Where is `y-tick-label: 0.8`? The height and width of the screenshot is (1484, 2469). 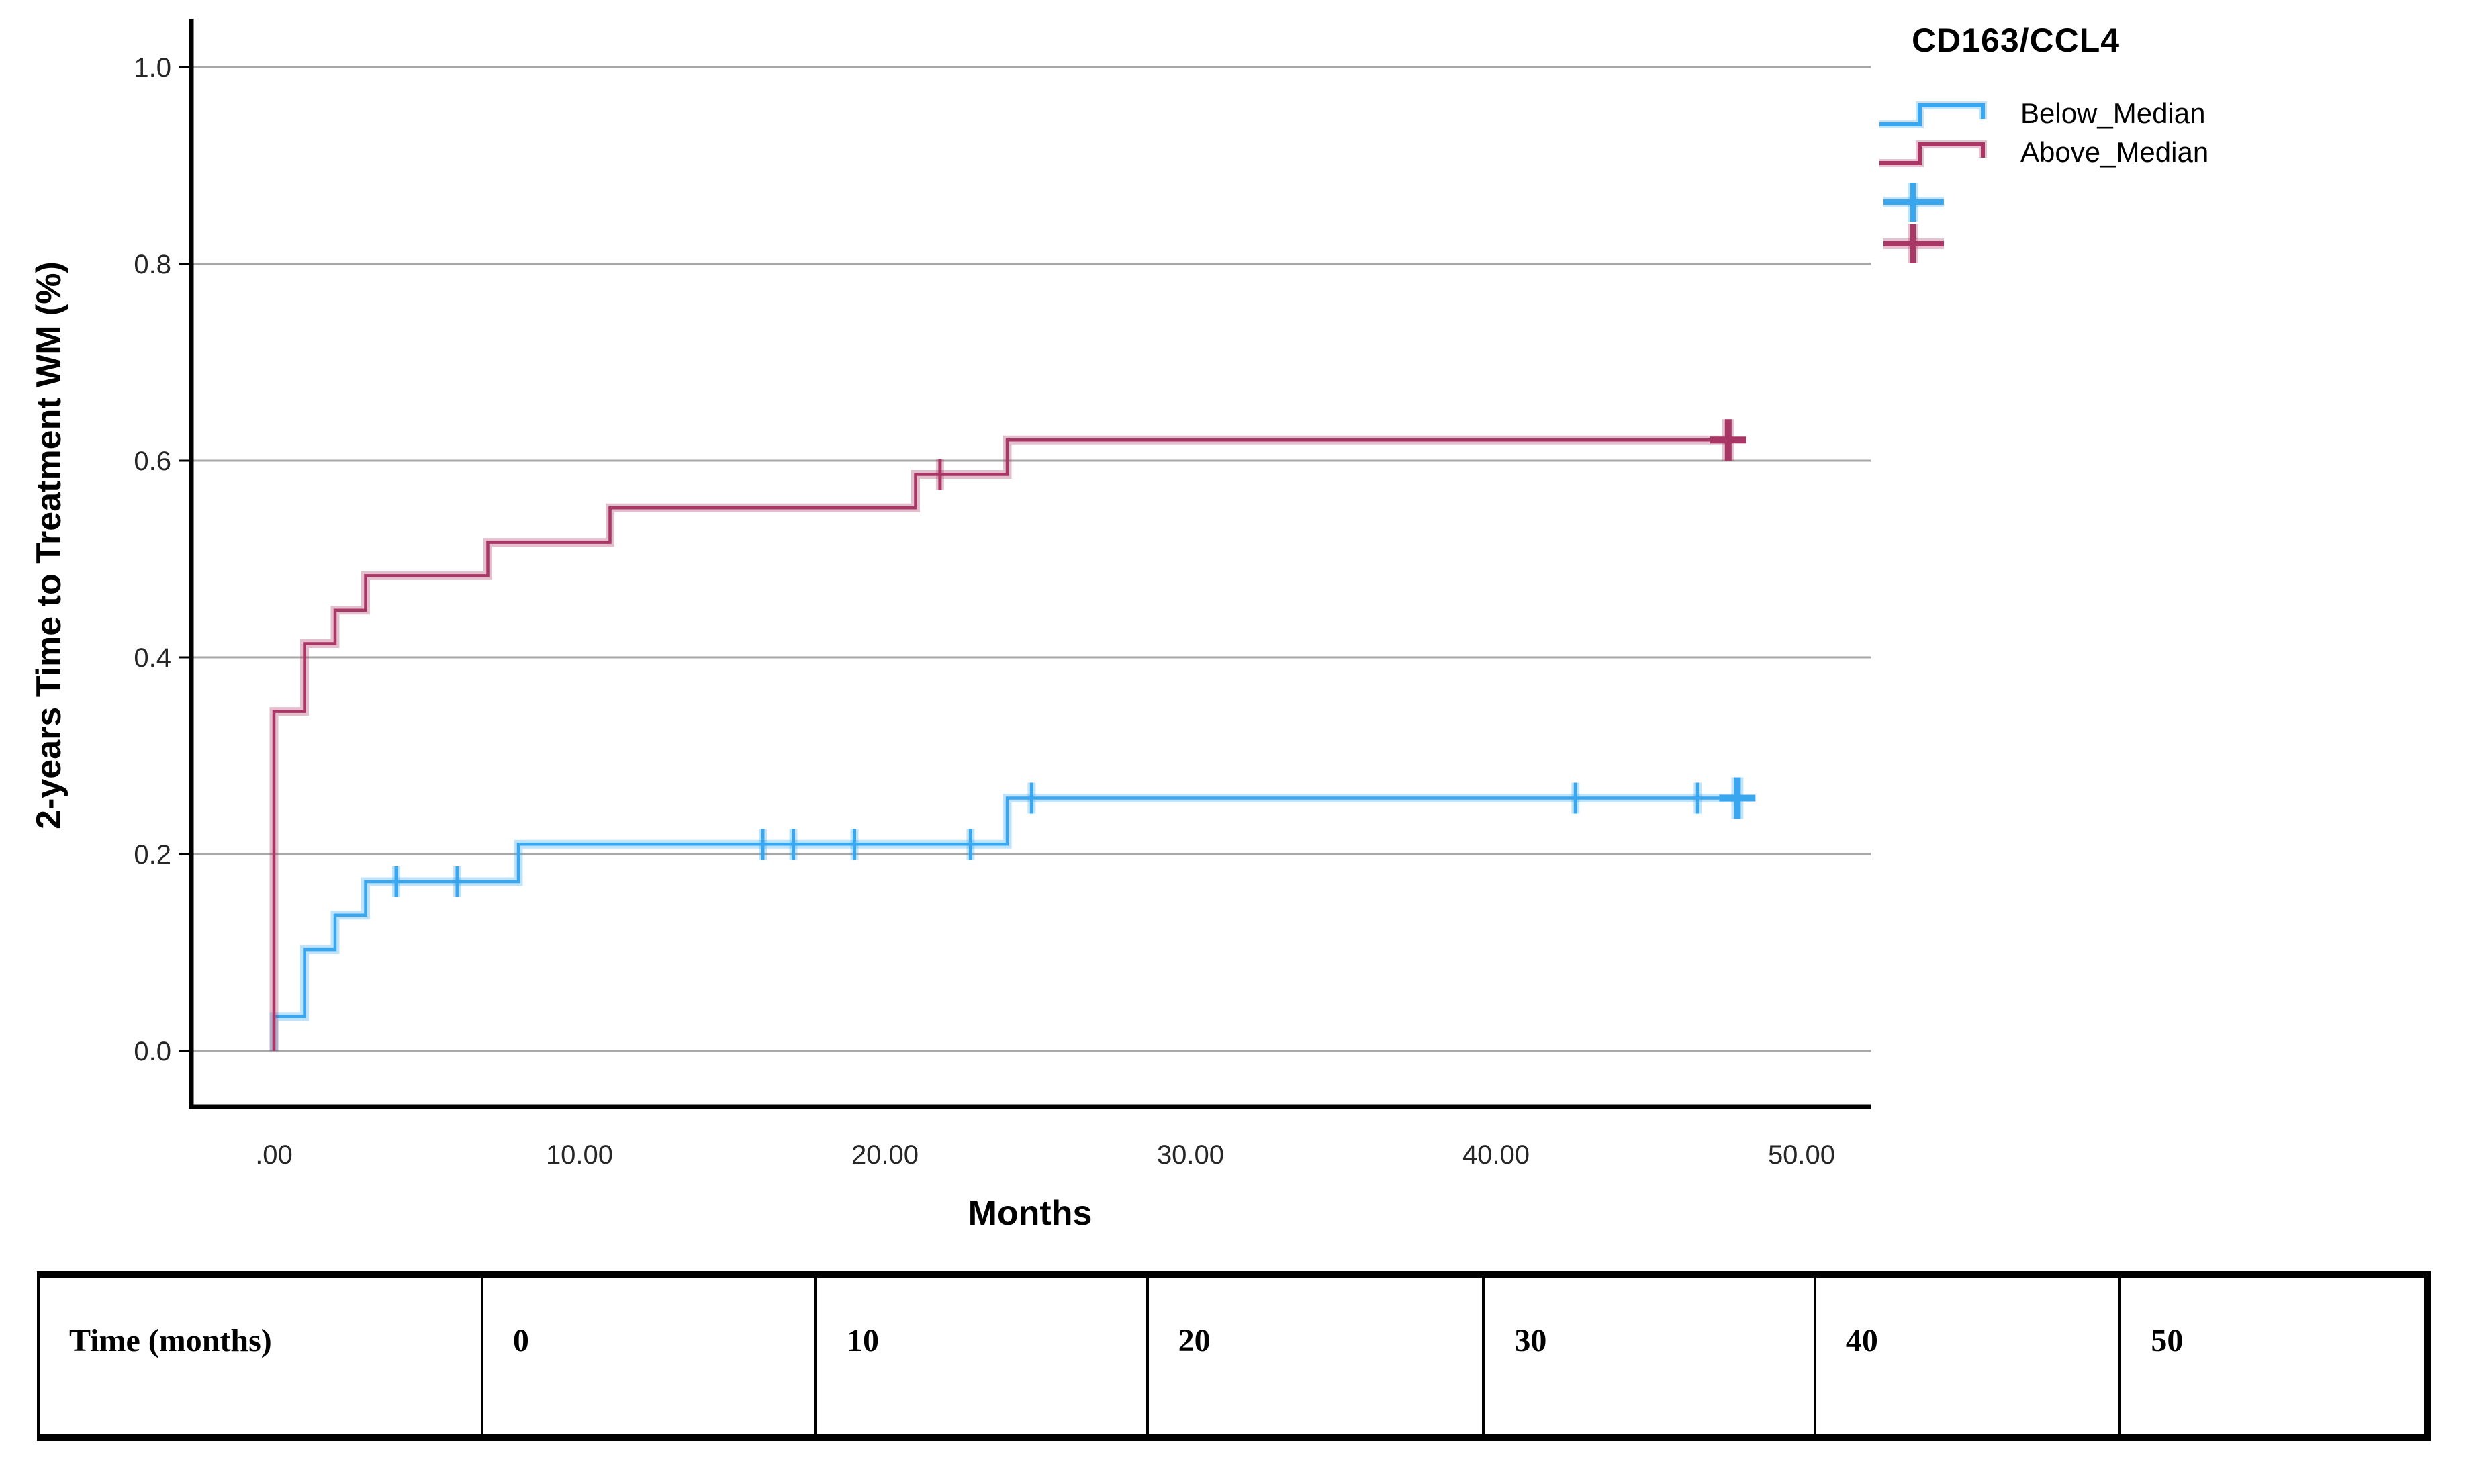 y-tick-label: 0.8 is located at coordinates (152, 264).